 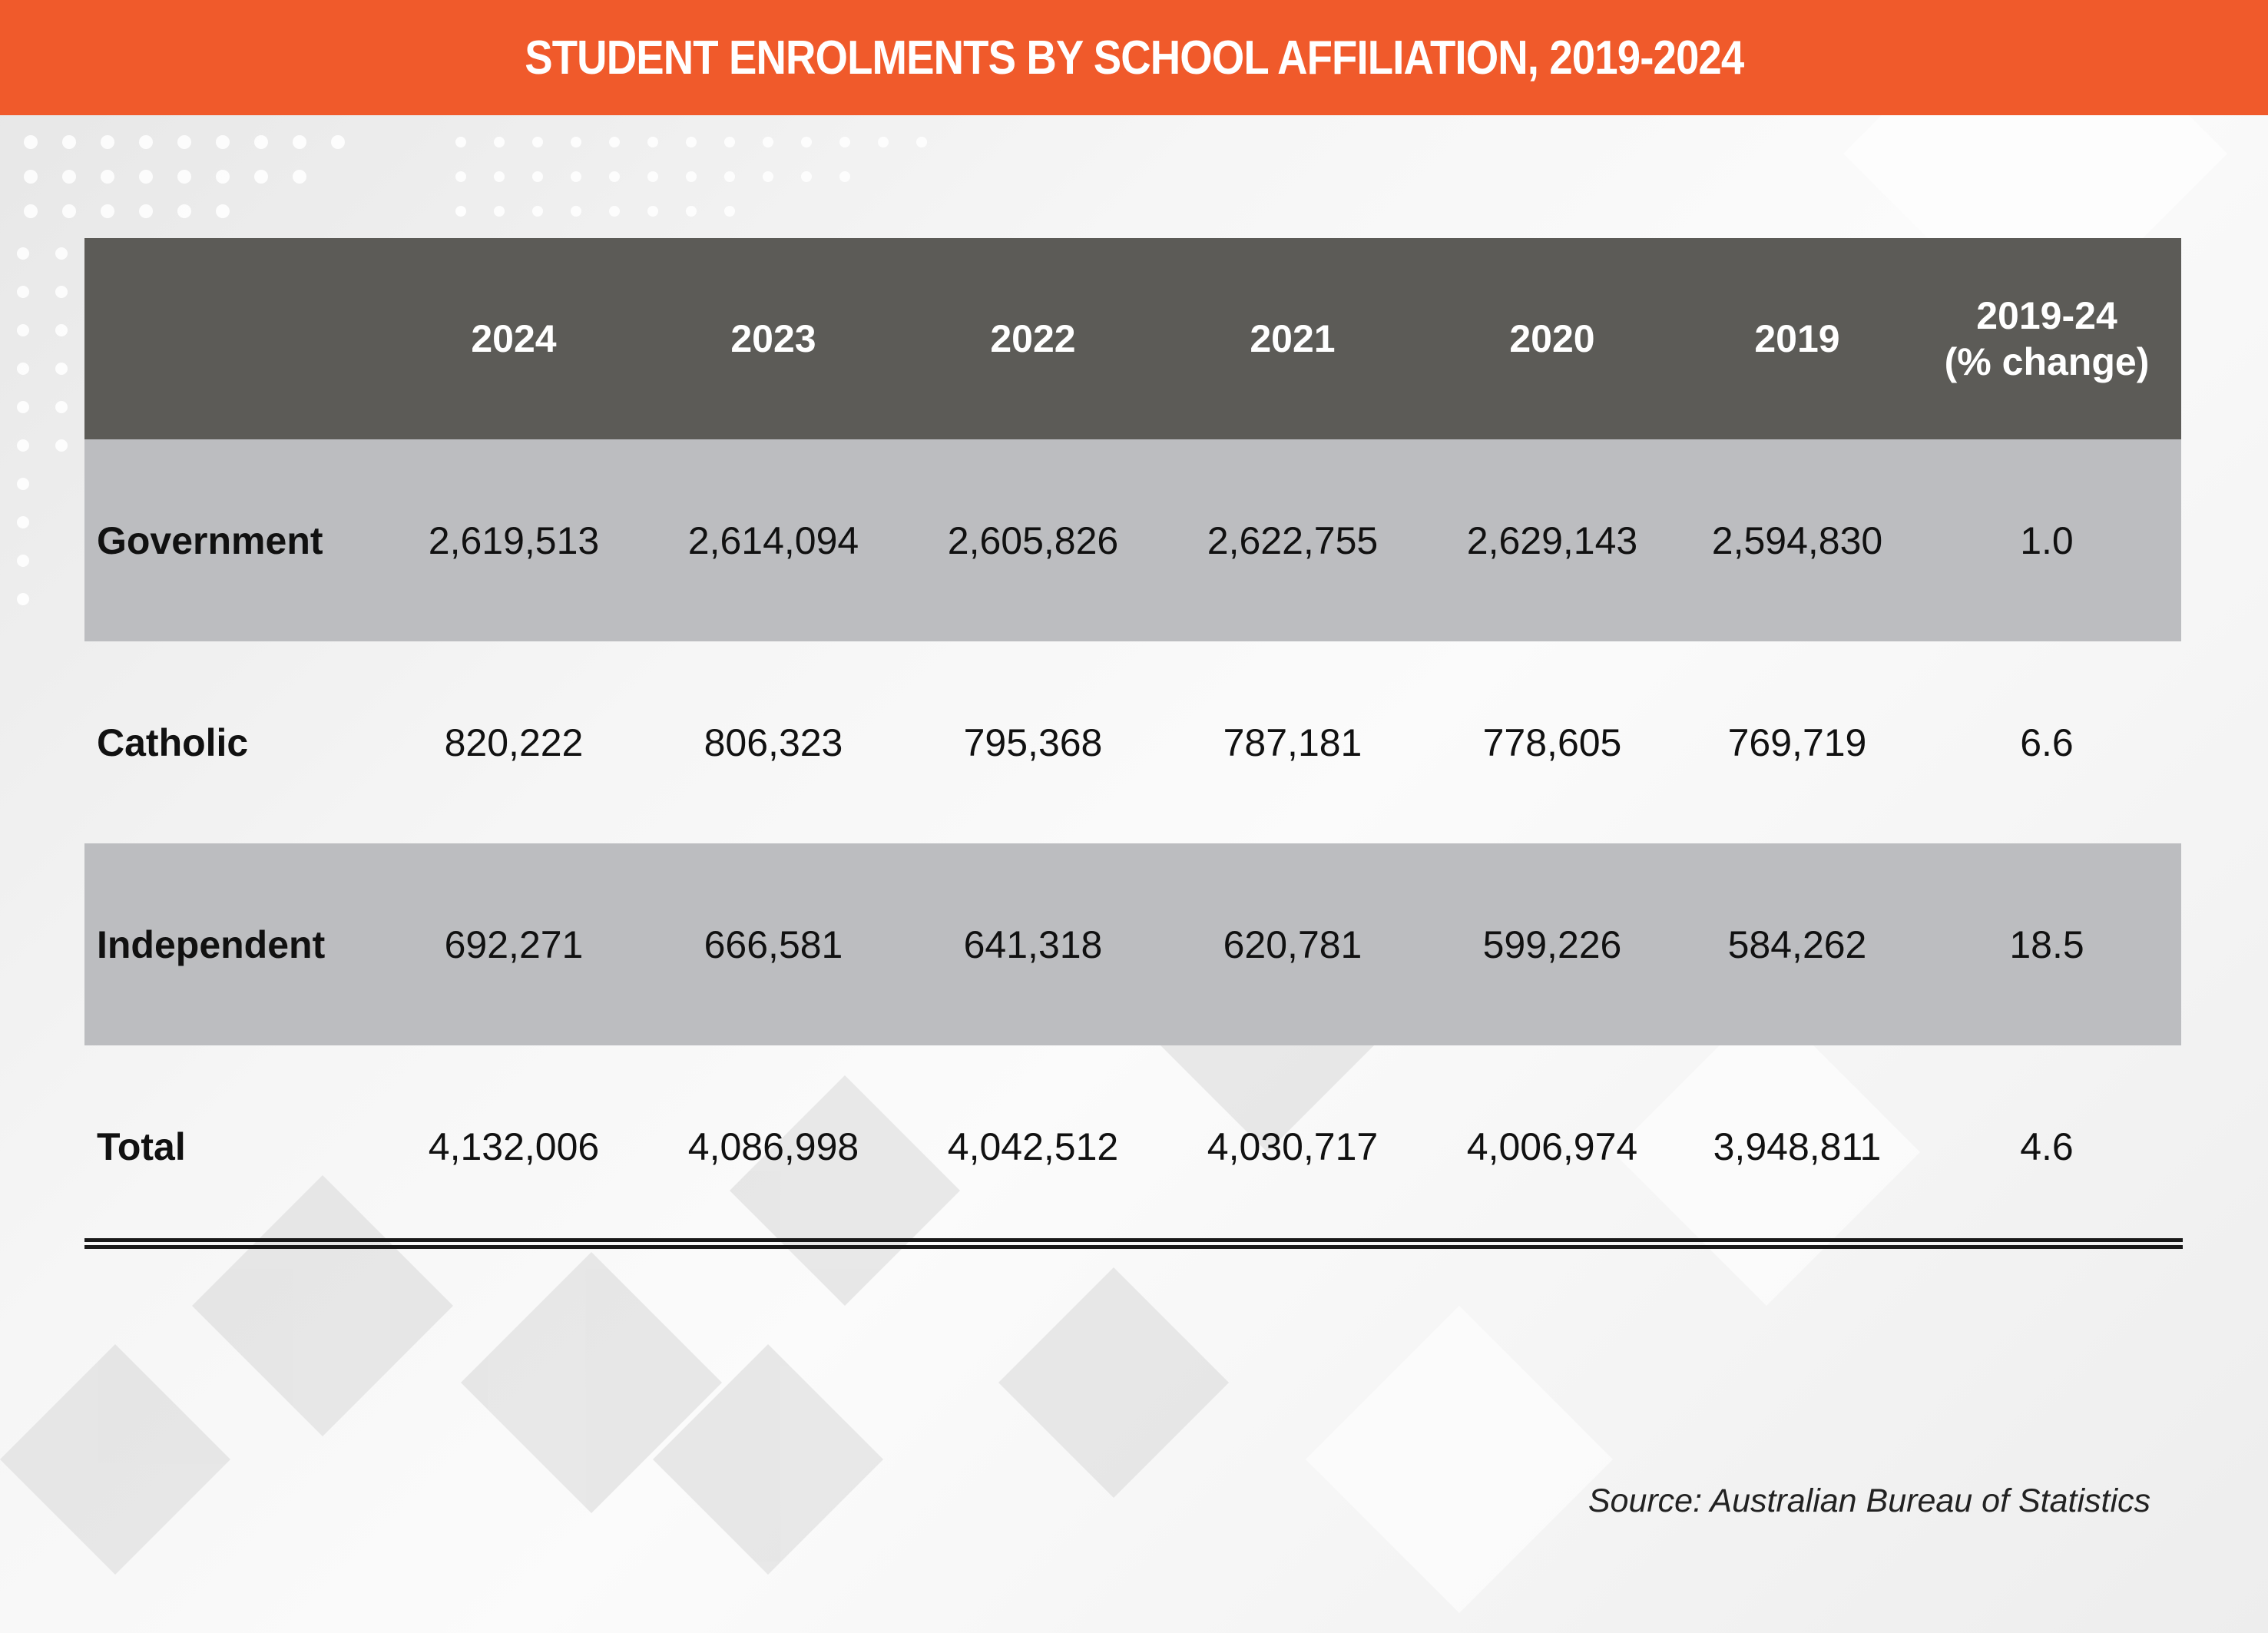 I want to click on table-cell: 4,132,006, so click(x=514, y=1146).